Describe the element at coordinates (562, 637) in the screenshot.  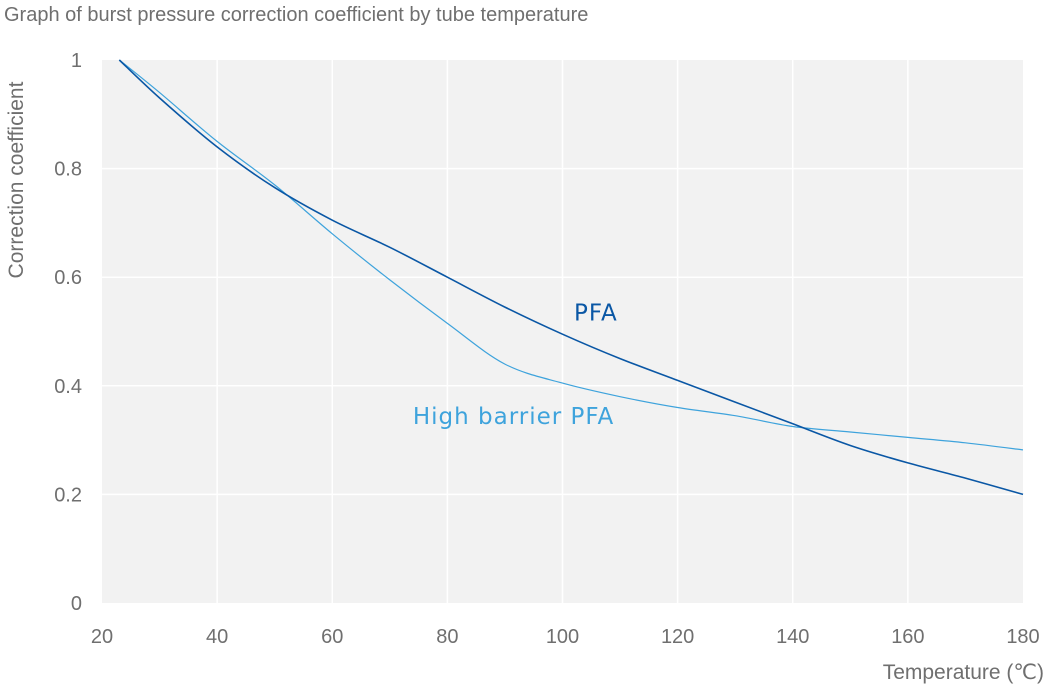
I see `x-tick-label: 100` at that location.